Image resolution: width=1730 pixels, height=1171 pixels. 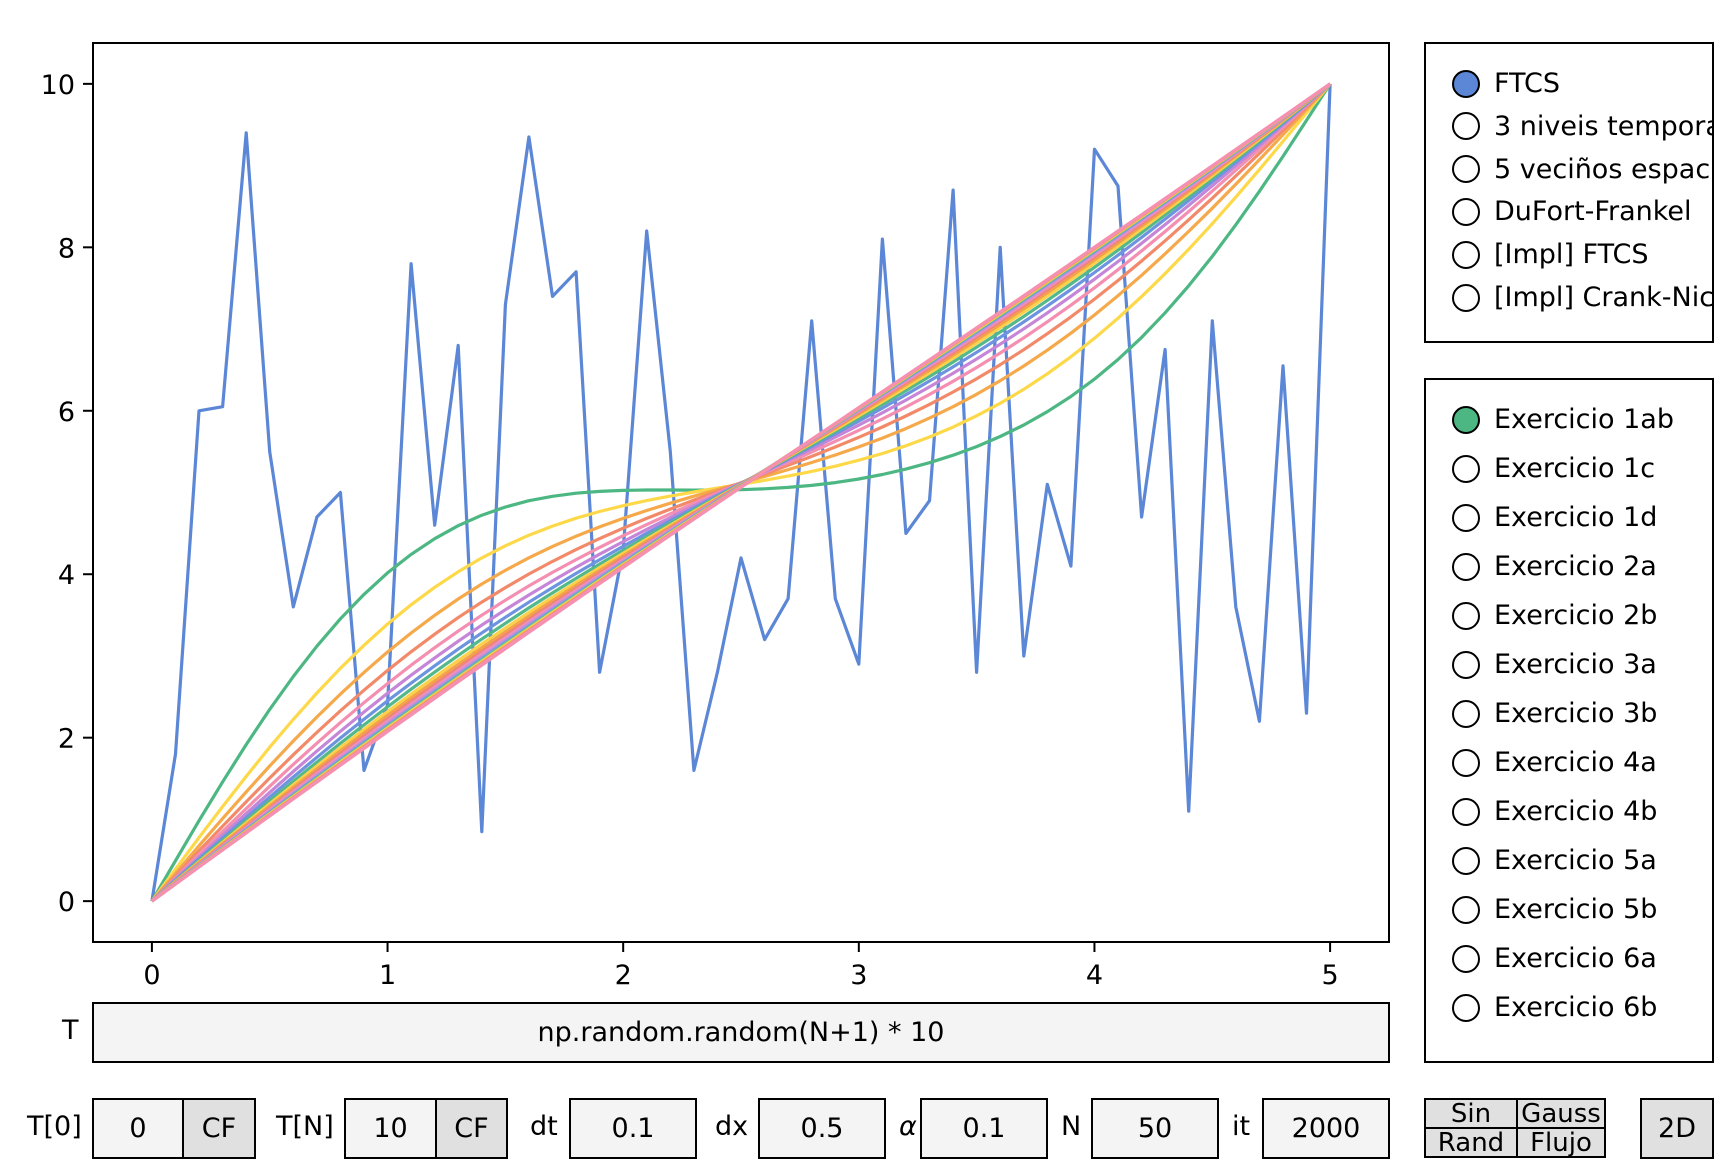 I want to click on method-option-6: [Impl] Crank-Nicolson, so click(x=1583, y=297).